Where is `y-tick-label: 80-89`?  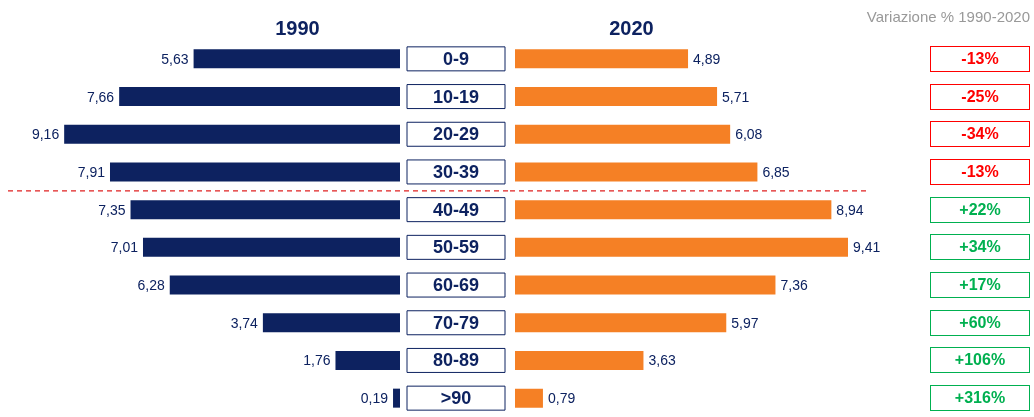 y-tick-label: 80-89 is located at coordinates (456, 360).